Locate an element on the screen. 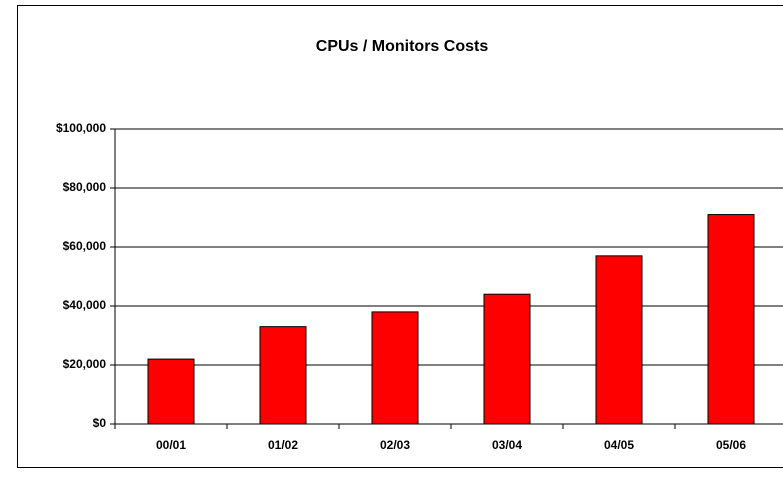  chart-title: CPUs / Monitors Costs is located at coordinates (402, 46).